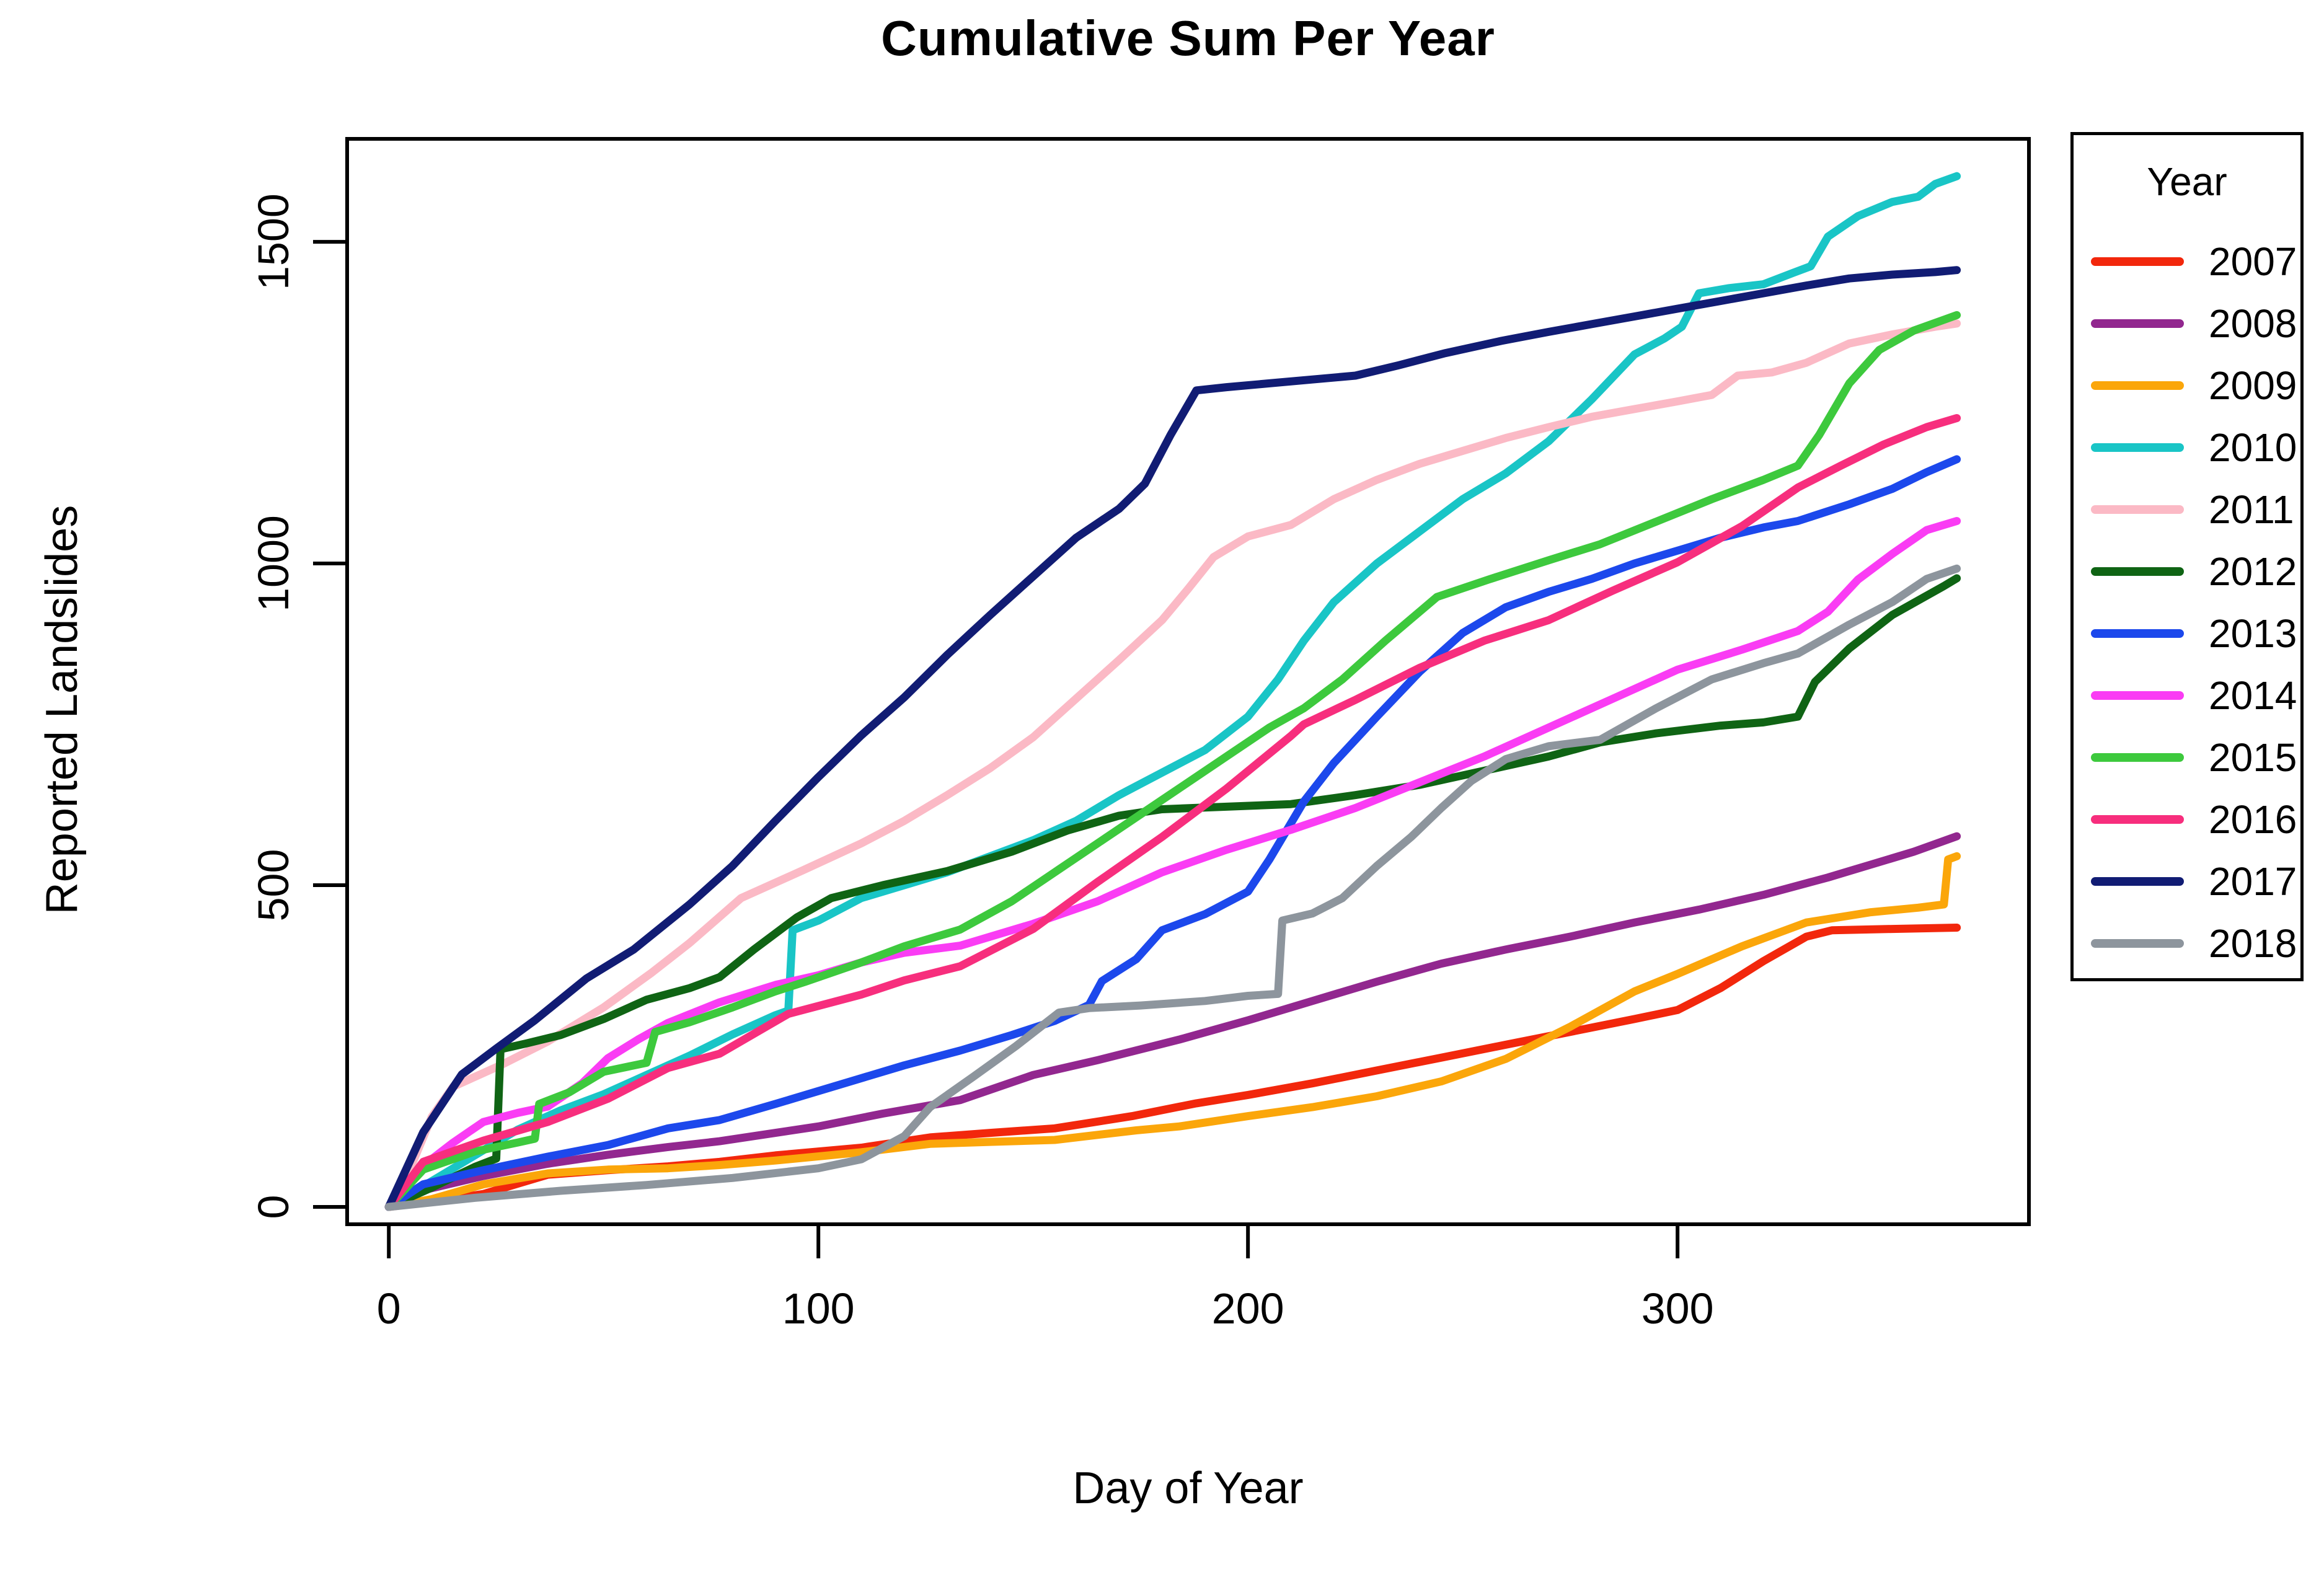 This screenshot has width=2324, height=1572. Describe the element at coordinates (2137, 944) in the screenshot. I see `legend-swatch-2018` at that location.